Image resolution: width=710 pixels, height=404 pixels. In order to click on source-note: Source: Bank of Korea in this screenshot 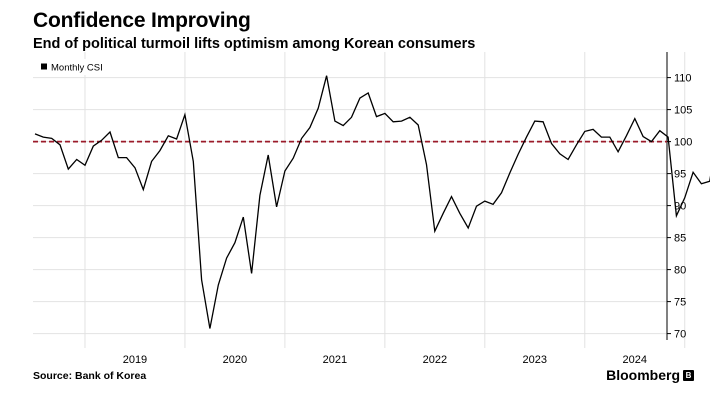, I will do `click(90, 376)`.